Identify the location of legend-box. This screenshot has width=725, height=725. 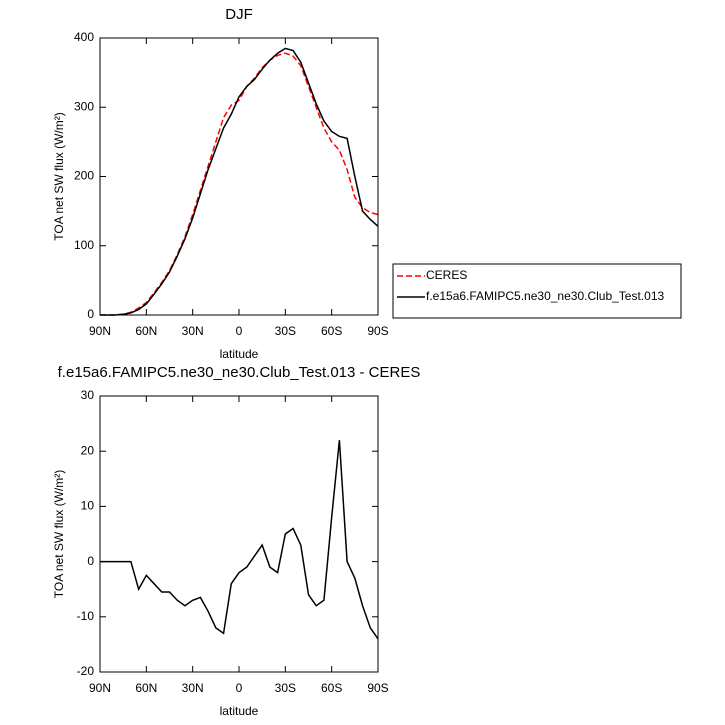
(537, 291).